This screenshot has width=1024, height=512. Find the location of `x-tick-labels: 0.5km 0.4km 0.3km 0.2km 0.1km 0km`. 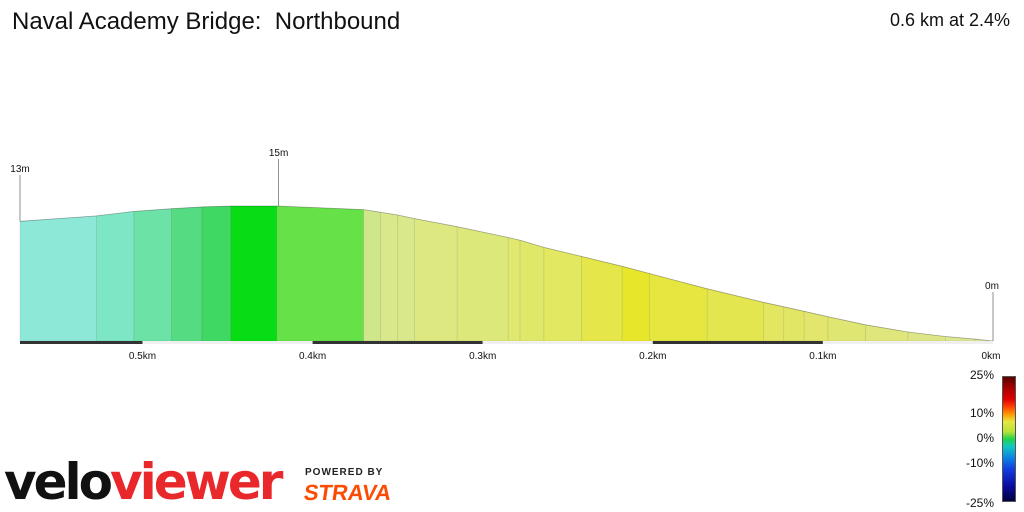

x-tick-labels: 0.5km 0.4km 0.3km 0.2km 0.1km 0km is located at coordinates (565, 356).